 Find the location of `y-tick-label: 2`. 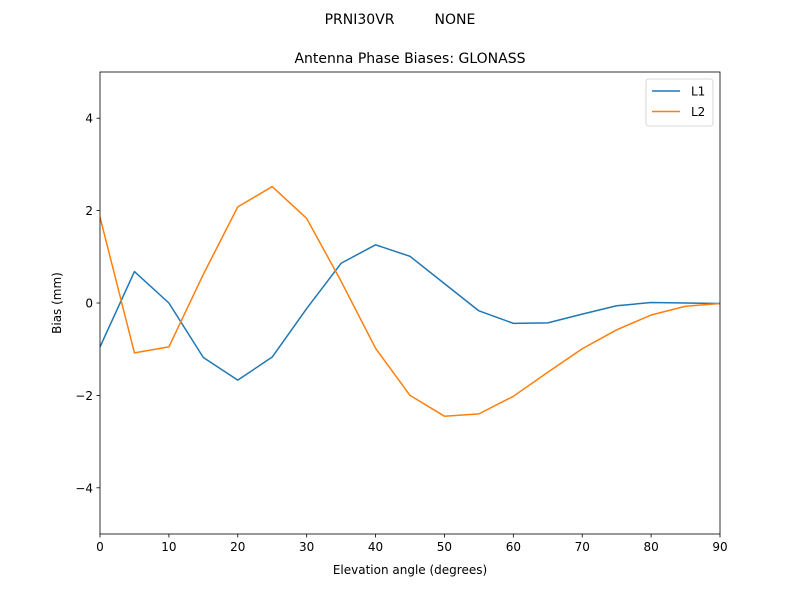

y-tick-label: 2 is located at coordinates (89, 211).